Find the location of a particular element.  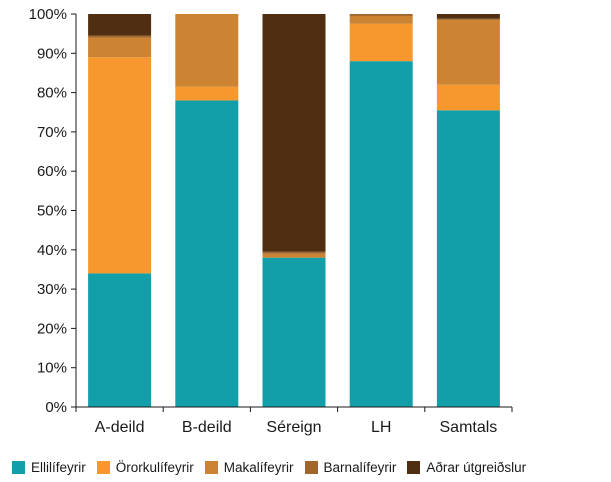

legend-item: Aðrar útgreiðslur is located at coordinates (466, 467).